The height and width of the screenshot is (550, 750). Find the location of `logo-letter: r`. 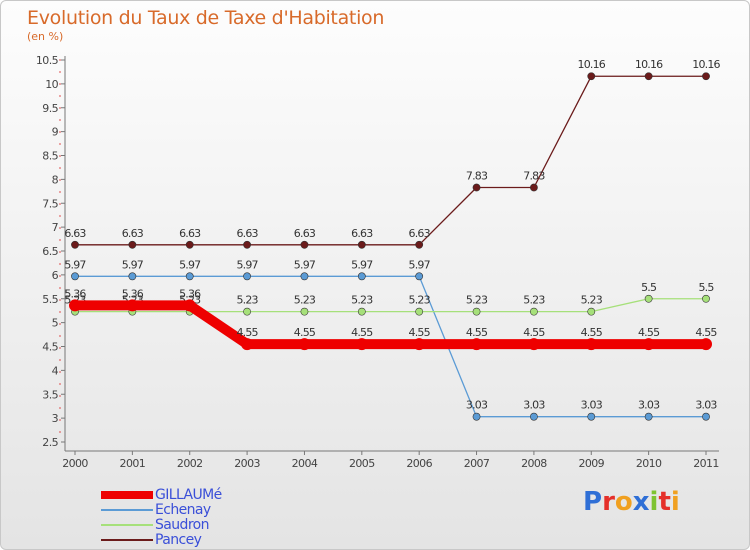

logo-letter: r is located at coordinates (608, 502).